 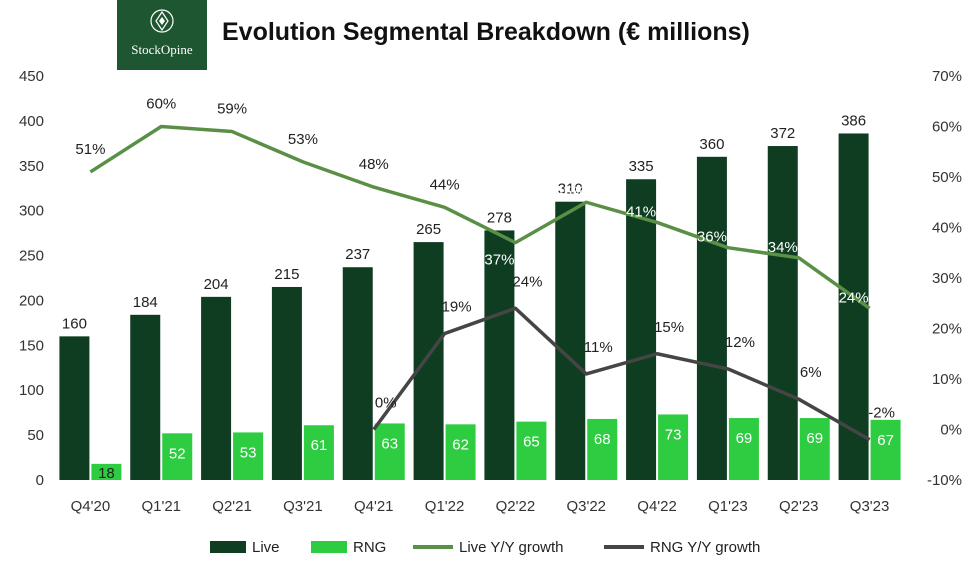 I want to click on x-tick-label: Q2'23, so click(x=799, y=506).